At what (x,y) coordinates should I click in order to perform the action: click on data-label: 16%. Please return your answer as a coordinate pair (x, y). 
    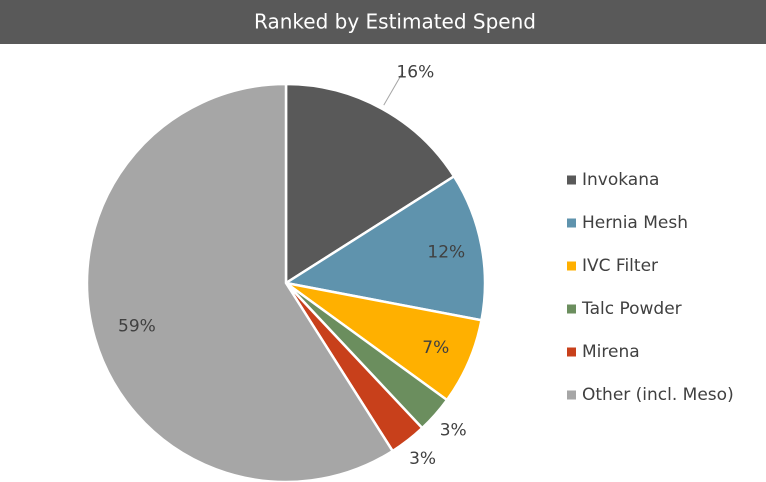
    Looking at the image, I should click on (415, 73).